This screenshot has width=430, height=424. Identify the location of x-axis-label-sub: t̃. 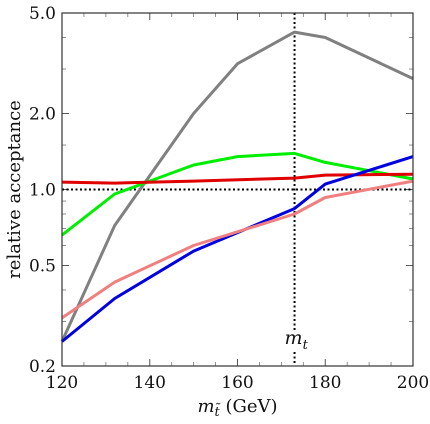
(218, 411).